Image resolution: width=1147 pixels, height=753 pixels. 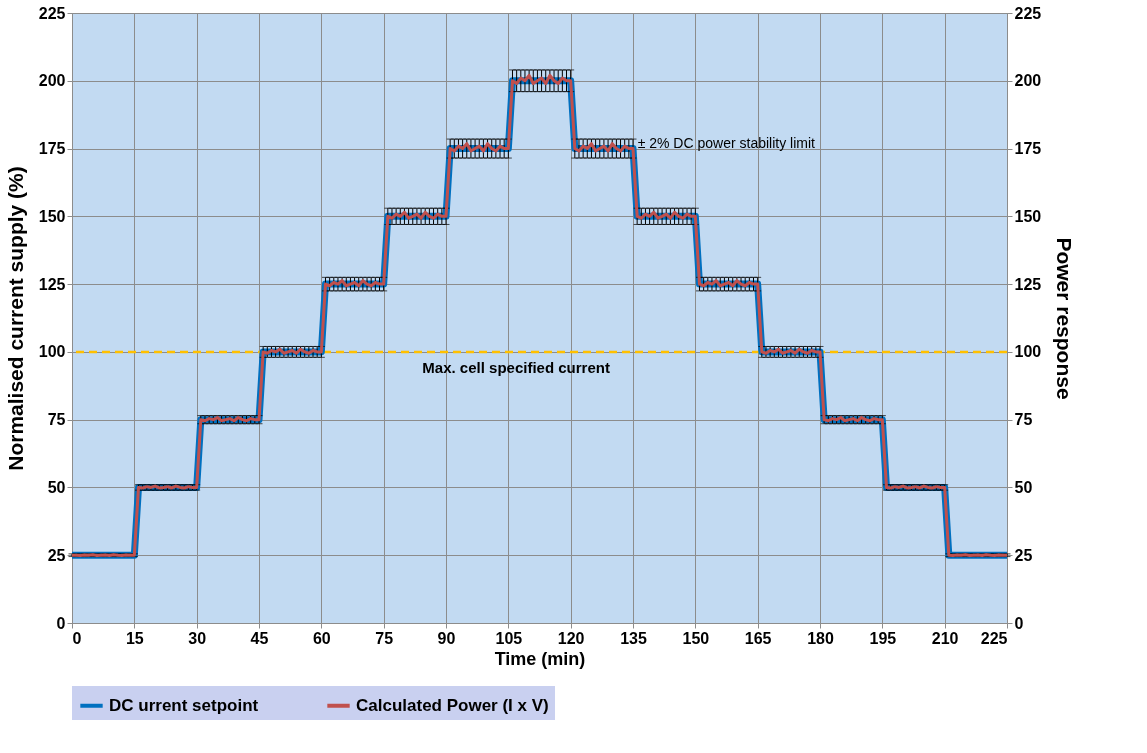 What do you see at coordinates (52, 284) in the screenshot?
I see `y-tick-label: 125` at bounding box center [52, 284].